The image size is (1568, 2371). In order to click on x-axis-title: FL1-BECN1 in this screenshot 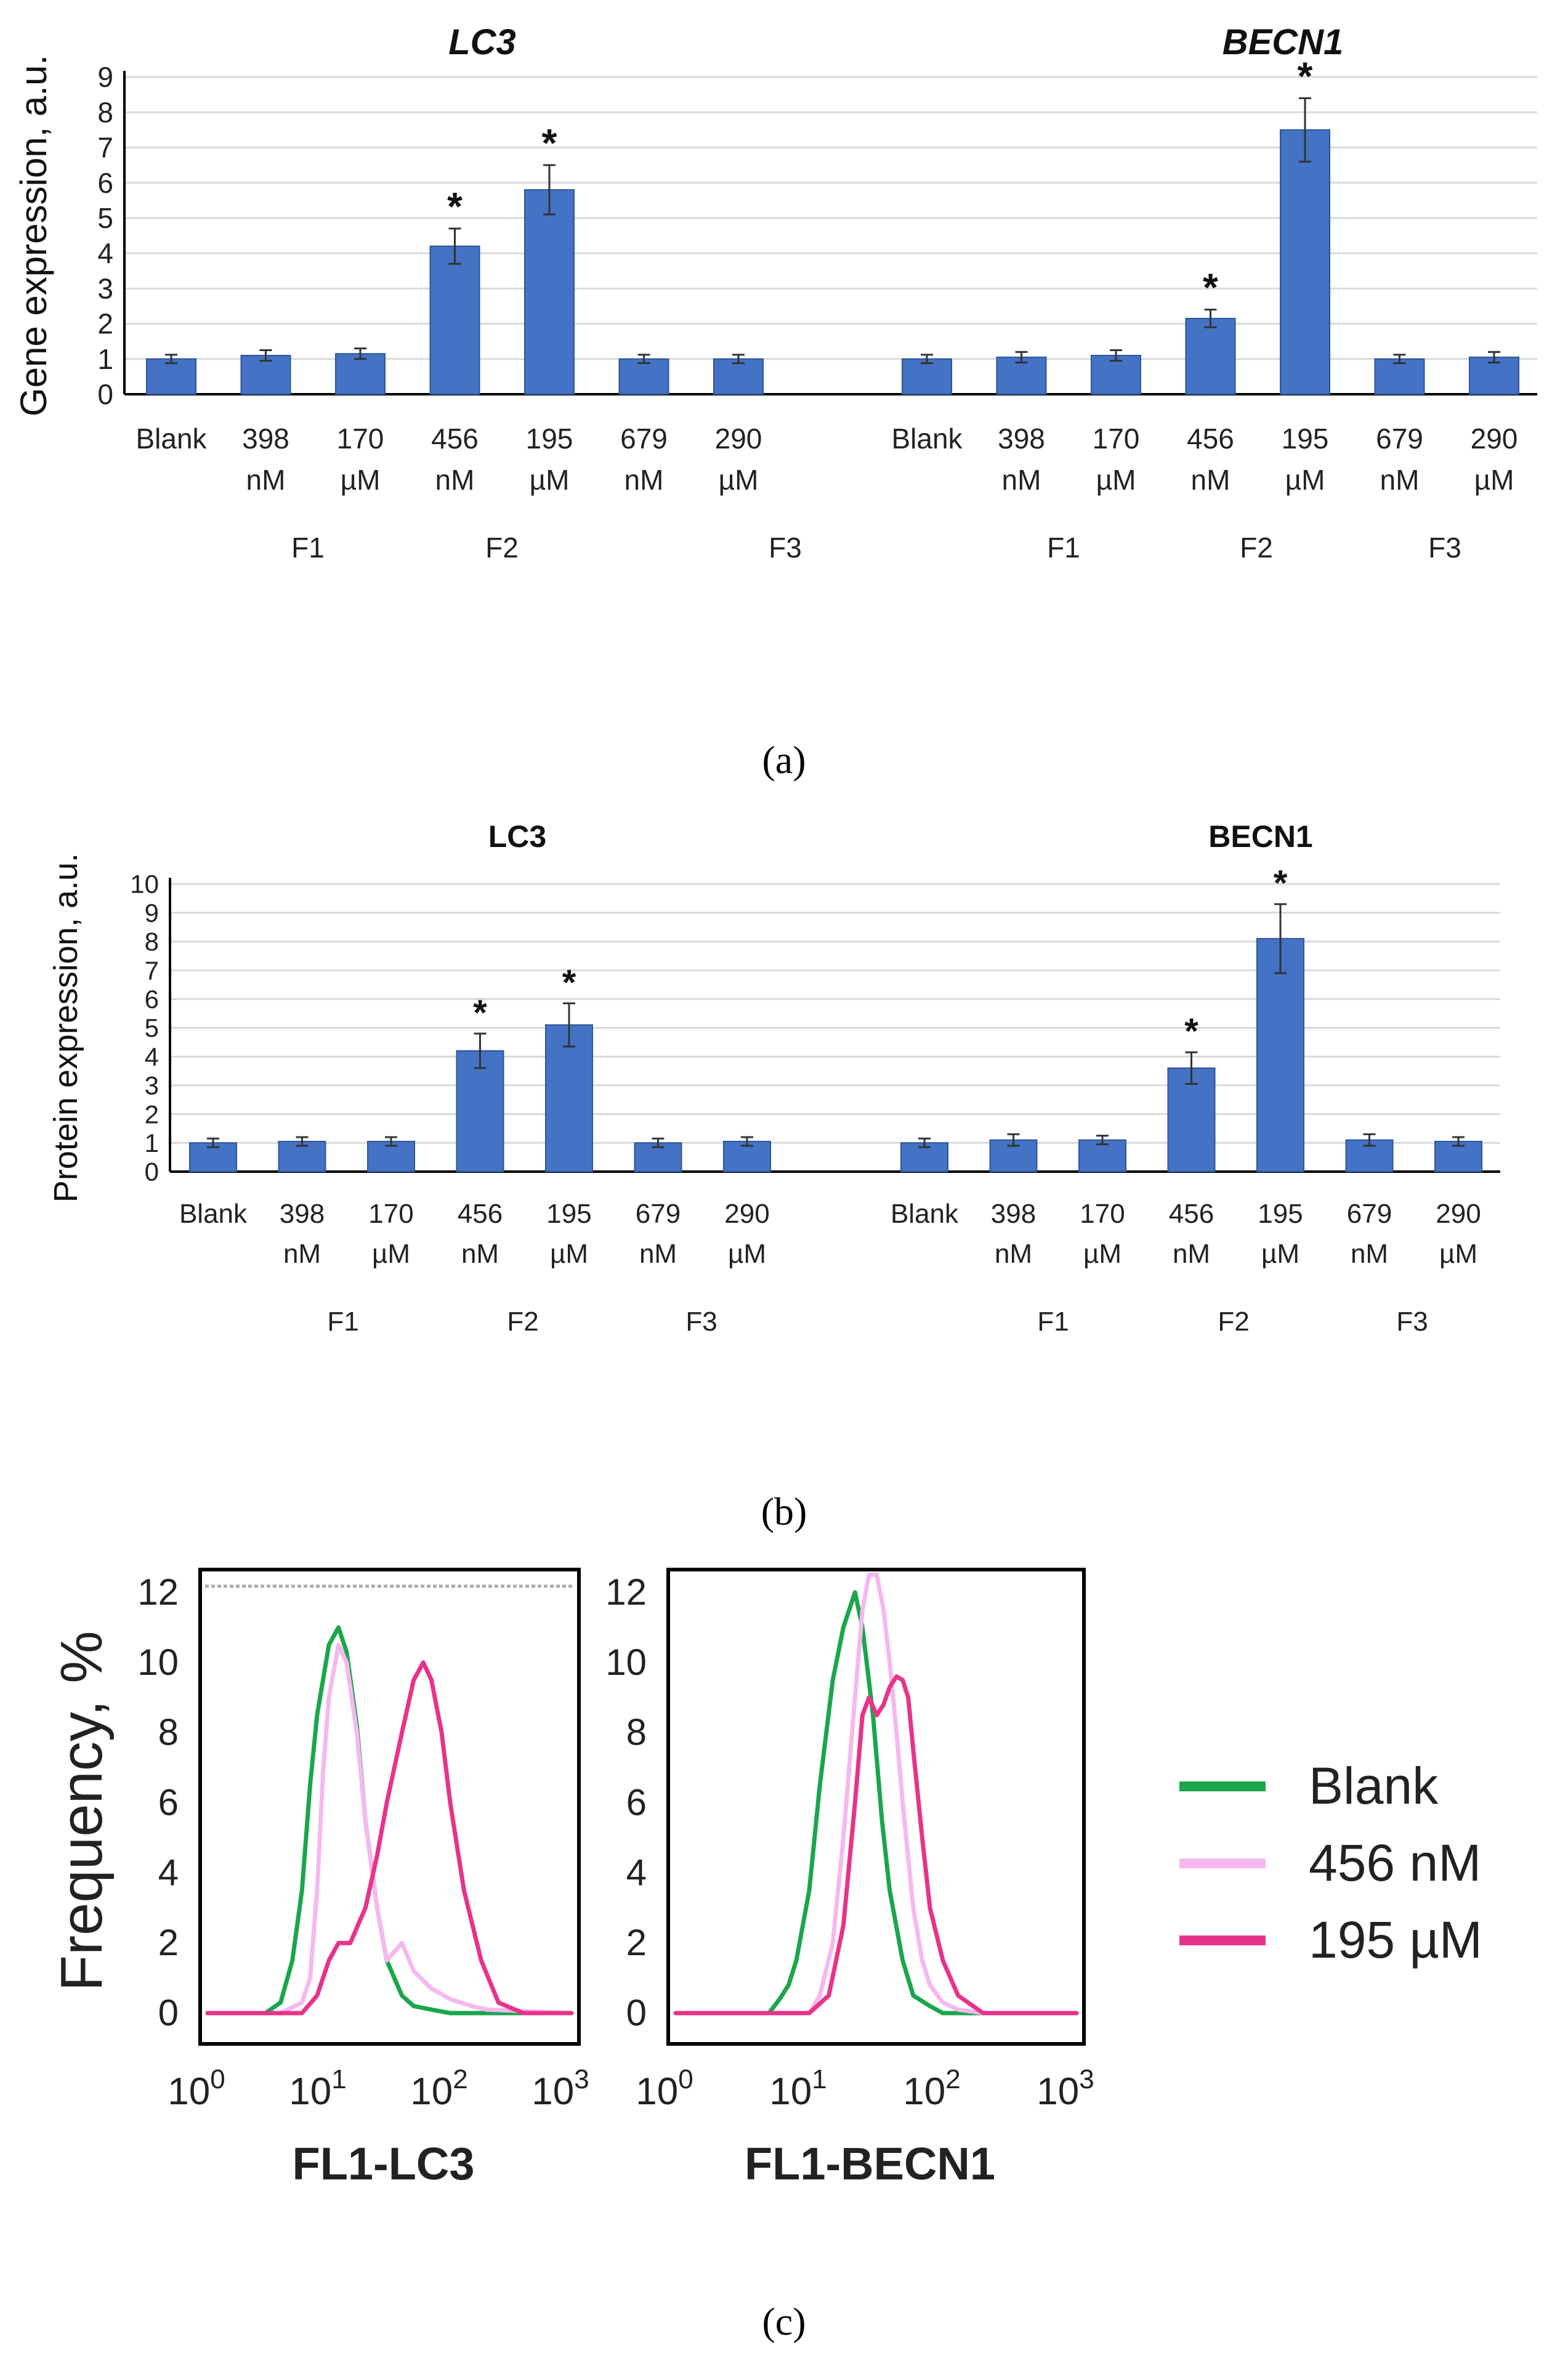, I will do `click(870, 2163)`.